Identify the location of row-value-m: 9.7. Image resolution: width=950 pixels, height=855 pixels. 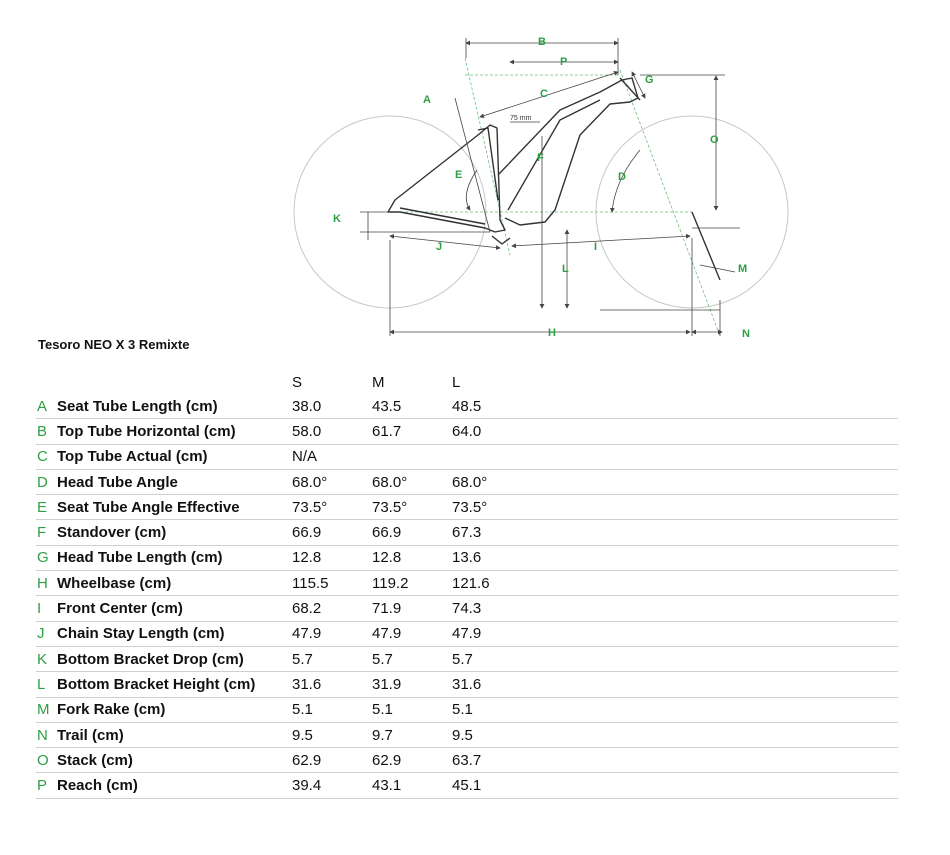
(412, 735).